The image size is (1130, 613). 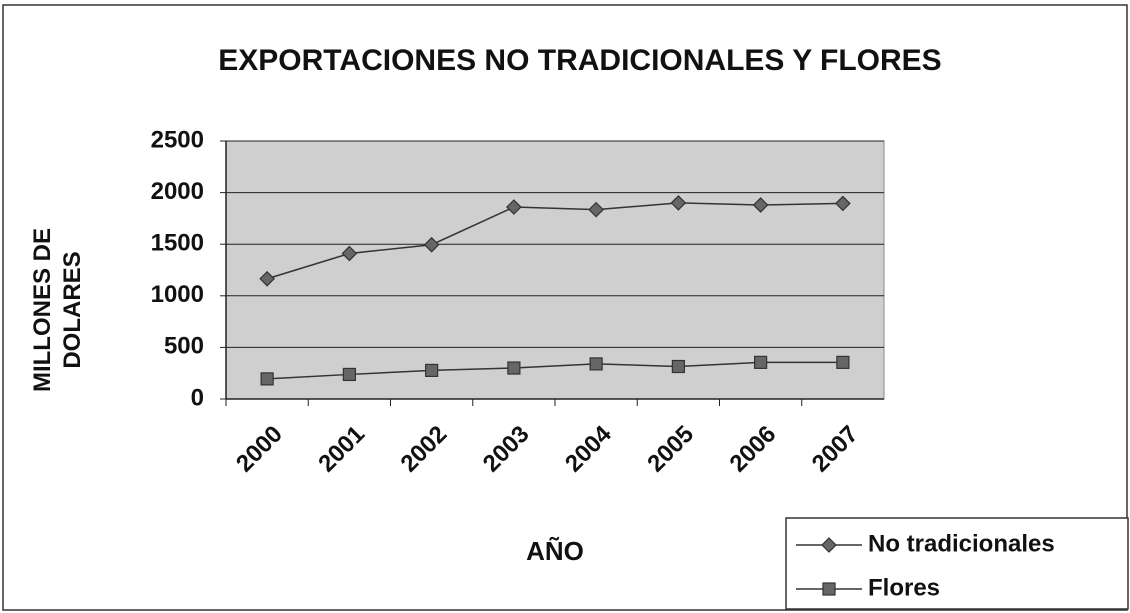 I want to click on y-tick-label: 2500, so click(x=177, y=139).